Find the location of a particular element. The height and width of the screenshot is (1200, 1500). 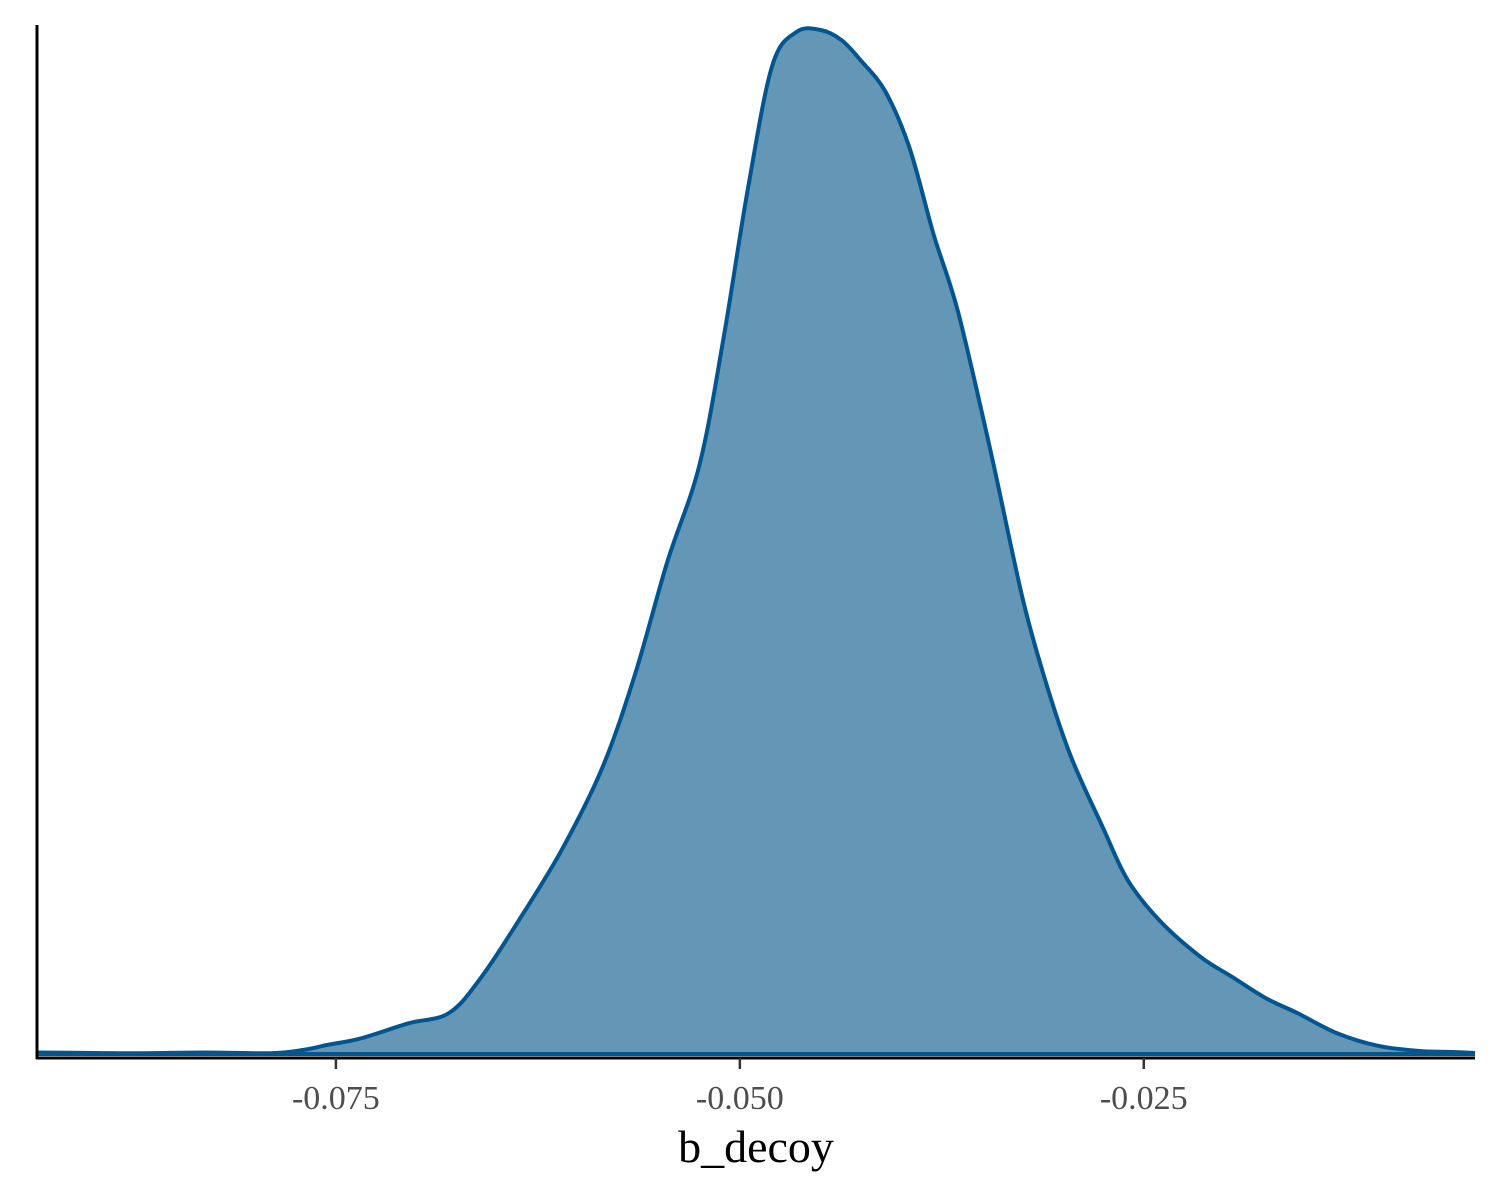

x-axis-ticks: -0.075 -0.050 -0.025 is located at coordinates (740, 1087).